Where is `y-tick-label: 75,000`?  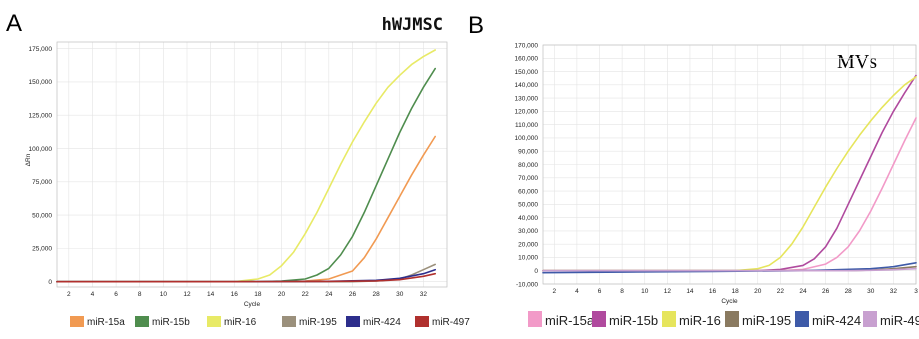 y-tick-label: 75,000 is located at coordinates (42, 182).